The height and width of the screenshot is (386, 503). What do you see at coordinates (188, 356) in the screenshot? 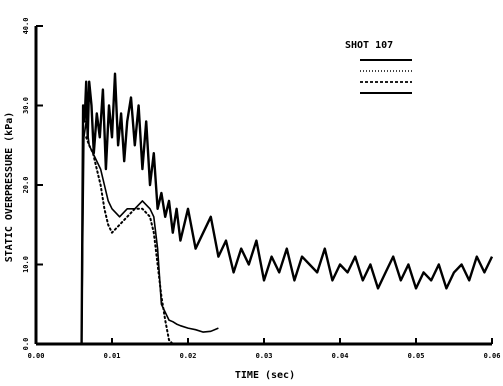
I see `x-tick-label: 0.02` at bounding box center [188, 356].